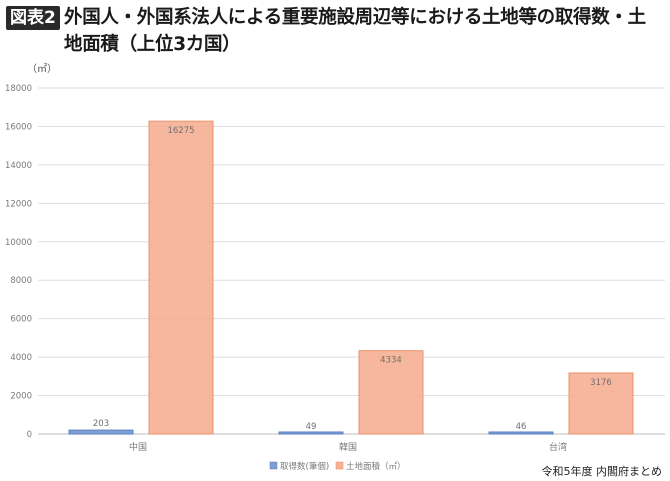 The height and width of the screenshot is (481, 670). What do you see at coordinates (101, 424) in the screenshot?
I see `data-label: 203` at bounding box center [101, 424].